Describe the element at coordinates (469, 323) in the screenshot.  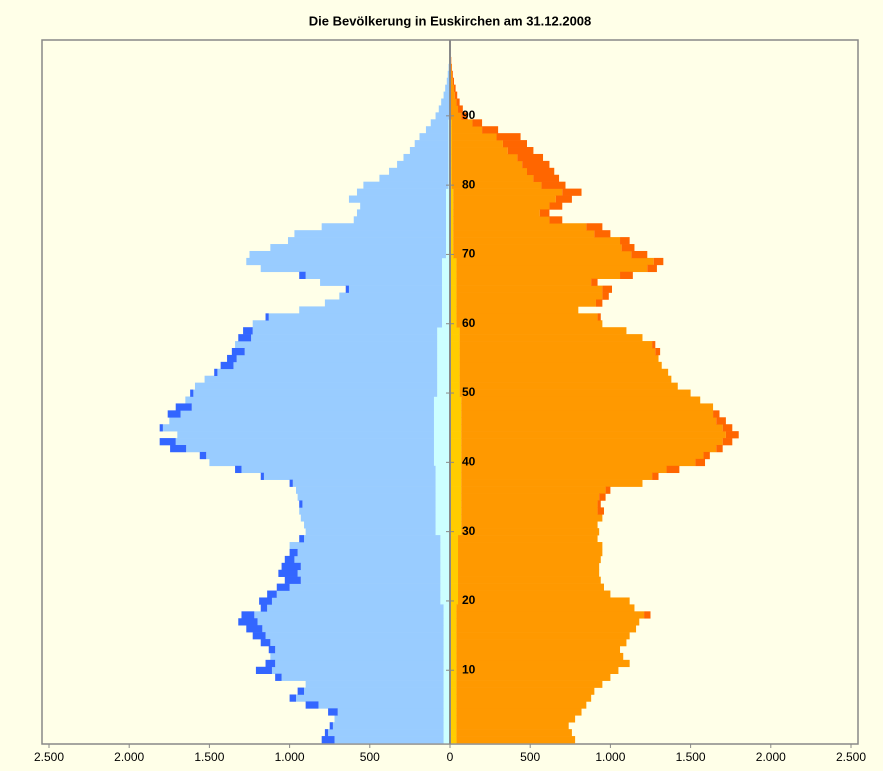
I see `y-tick-label: 60` at that location.